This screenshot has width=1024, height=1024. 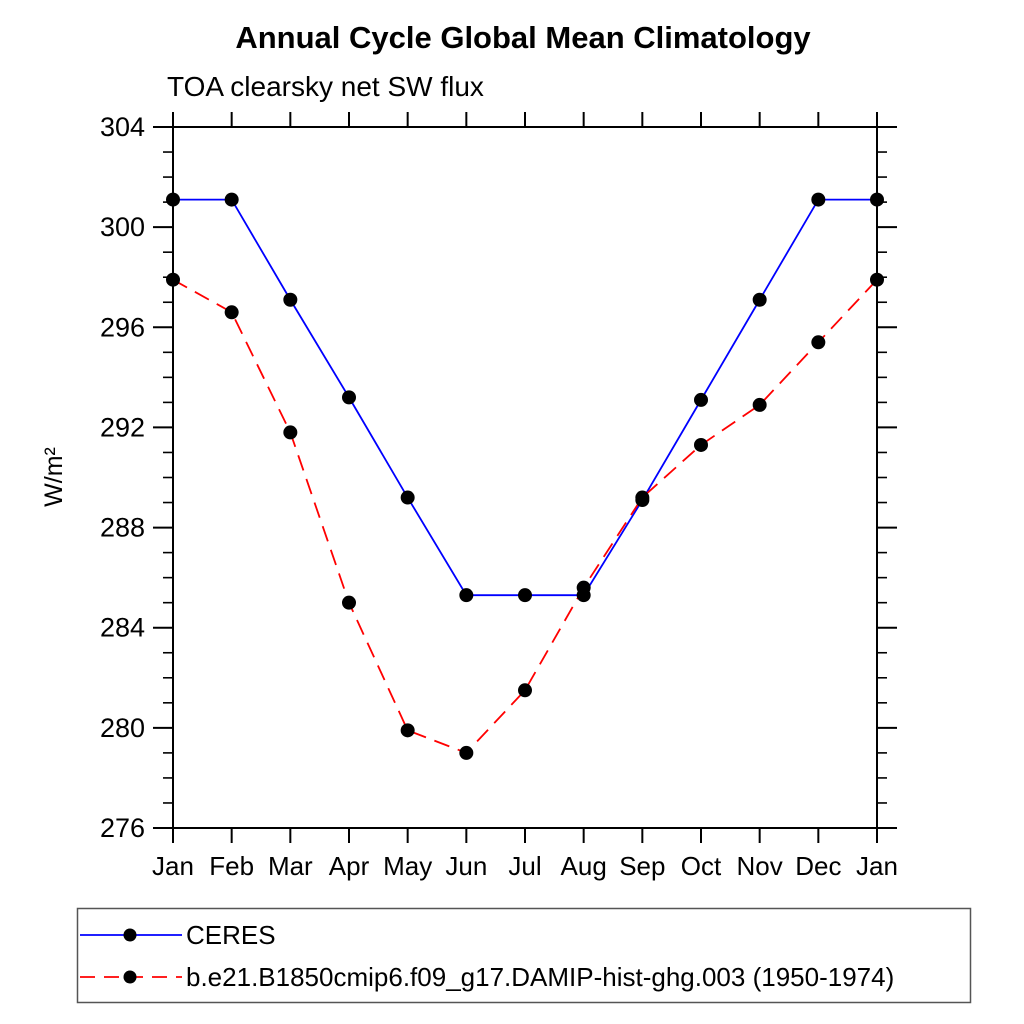 I want to click on x-tick-label: Oct, so click(x=701, y=866).